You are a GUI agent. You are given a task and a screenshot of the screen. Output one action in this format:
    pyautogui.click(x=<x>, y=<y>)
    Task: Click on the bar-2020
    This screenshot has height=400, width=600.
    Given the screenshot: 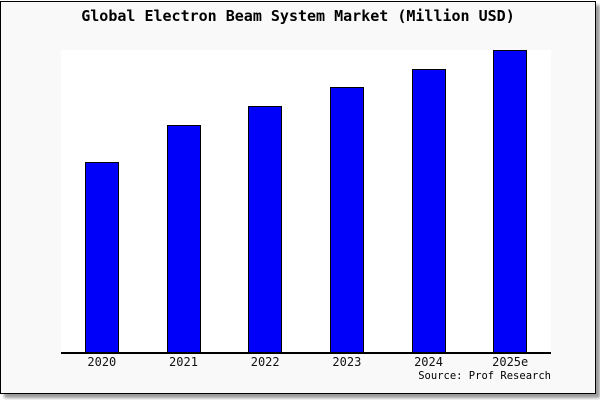 What is the action you would take?
    pyautogui.click(x=101, y=257)
    